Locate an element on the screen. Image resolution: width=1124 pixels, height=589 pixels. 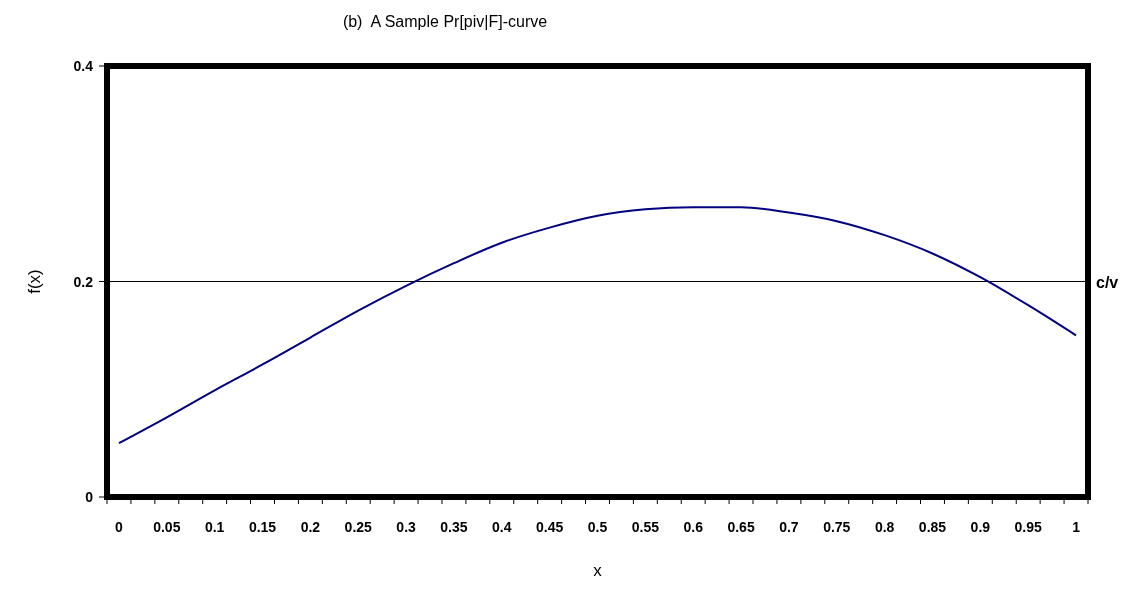
chart-title: (b) A Sample Pr[piv|F]-curve is located at coordinates (445, 21).